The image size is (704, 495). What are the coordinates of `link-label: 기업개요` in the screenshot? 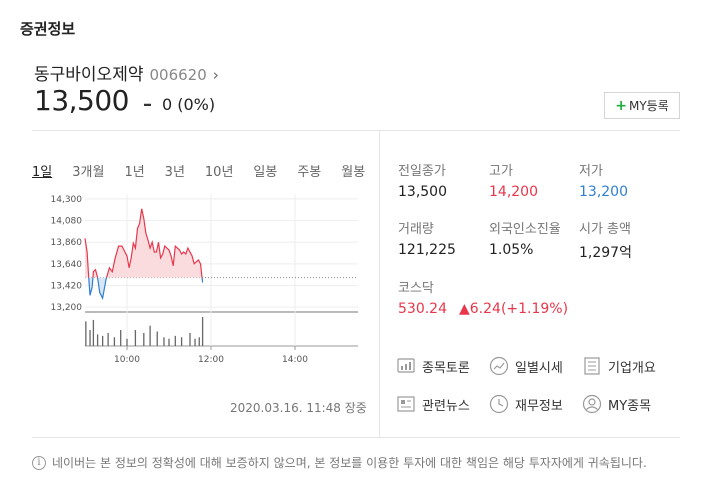 It's located at (632, 368).